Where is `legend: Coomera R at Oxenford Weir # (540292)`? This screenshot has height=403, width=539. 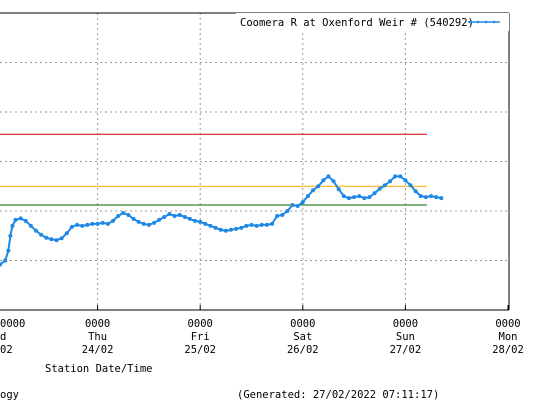 legend: Coomera R at Oxenford Weir # (540292) is located at coordinates (372, 22).